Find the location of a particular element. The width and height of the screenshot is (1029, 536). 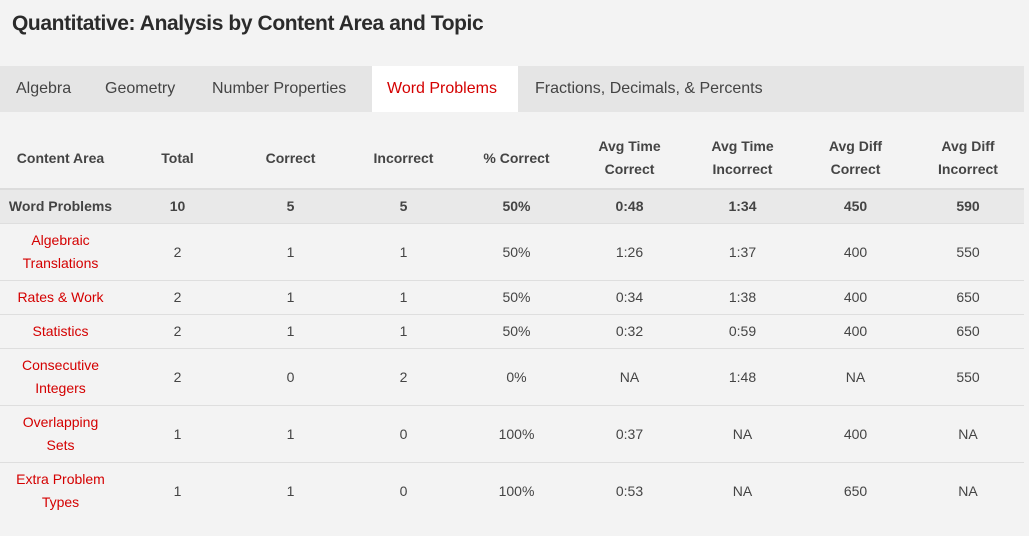

topic-label: Rates & Work is located at coordinates (60, 297).